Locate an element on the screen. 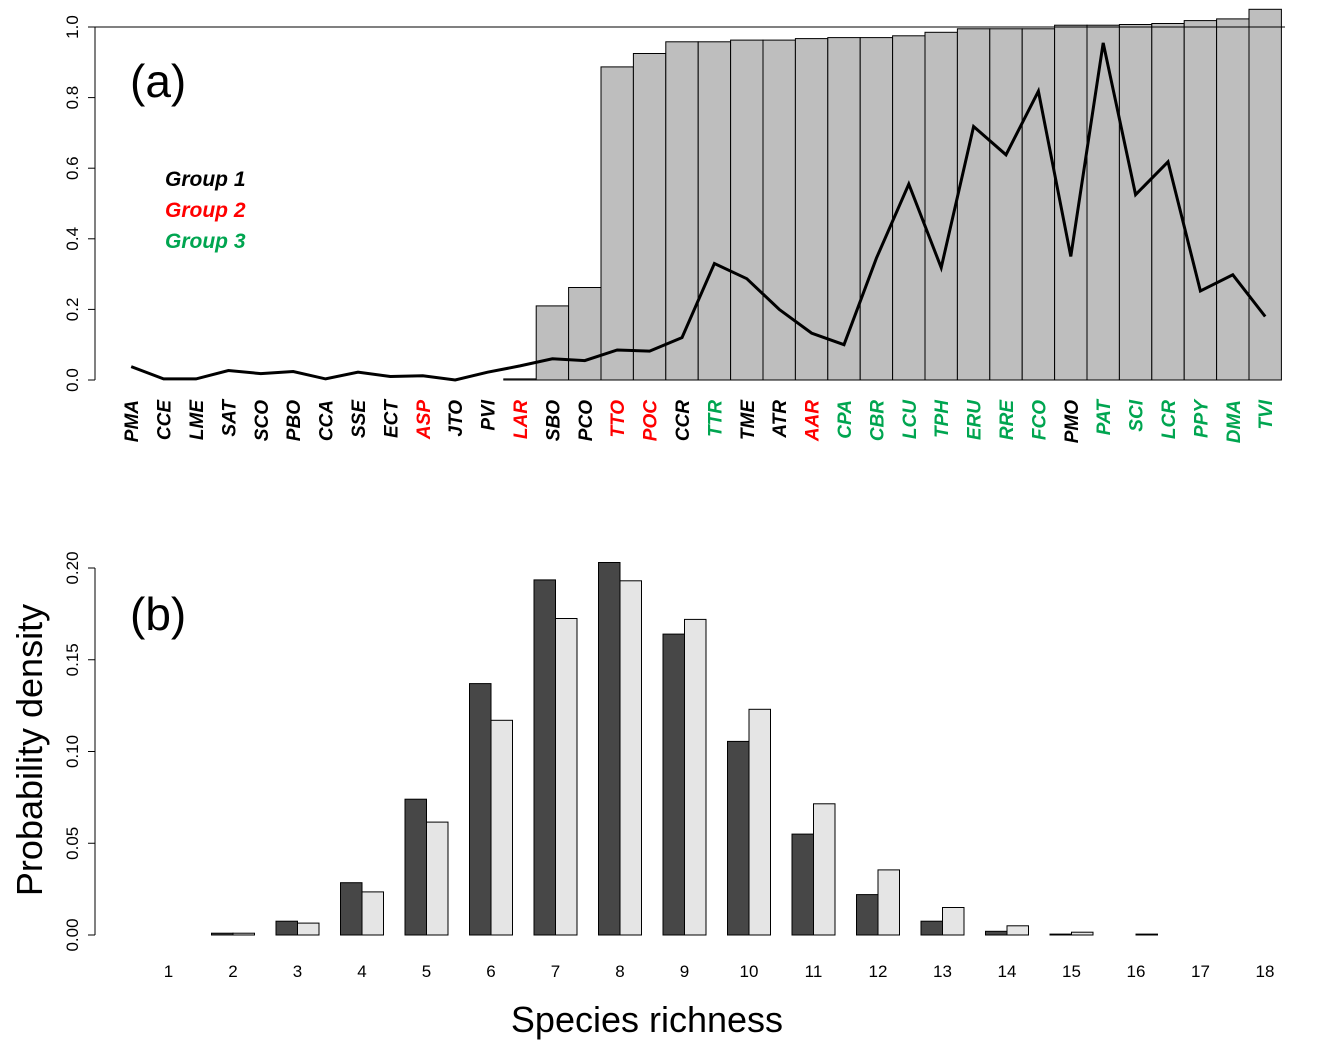 The height and width of the screenshot is (1044, 1325). x-tick-label: 10 is located at coordinates (749, 971).